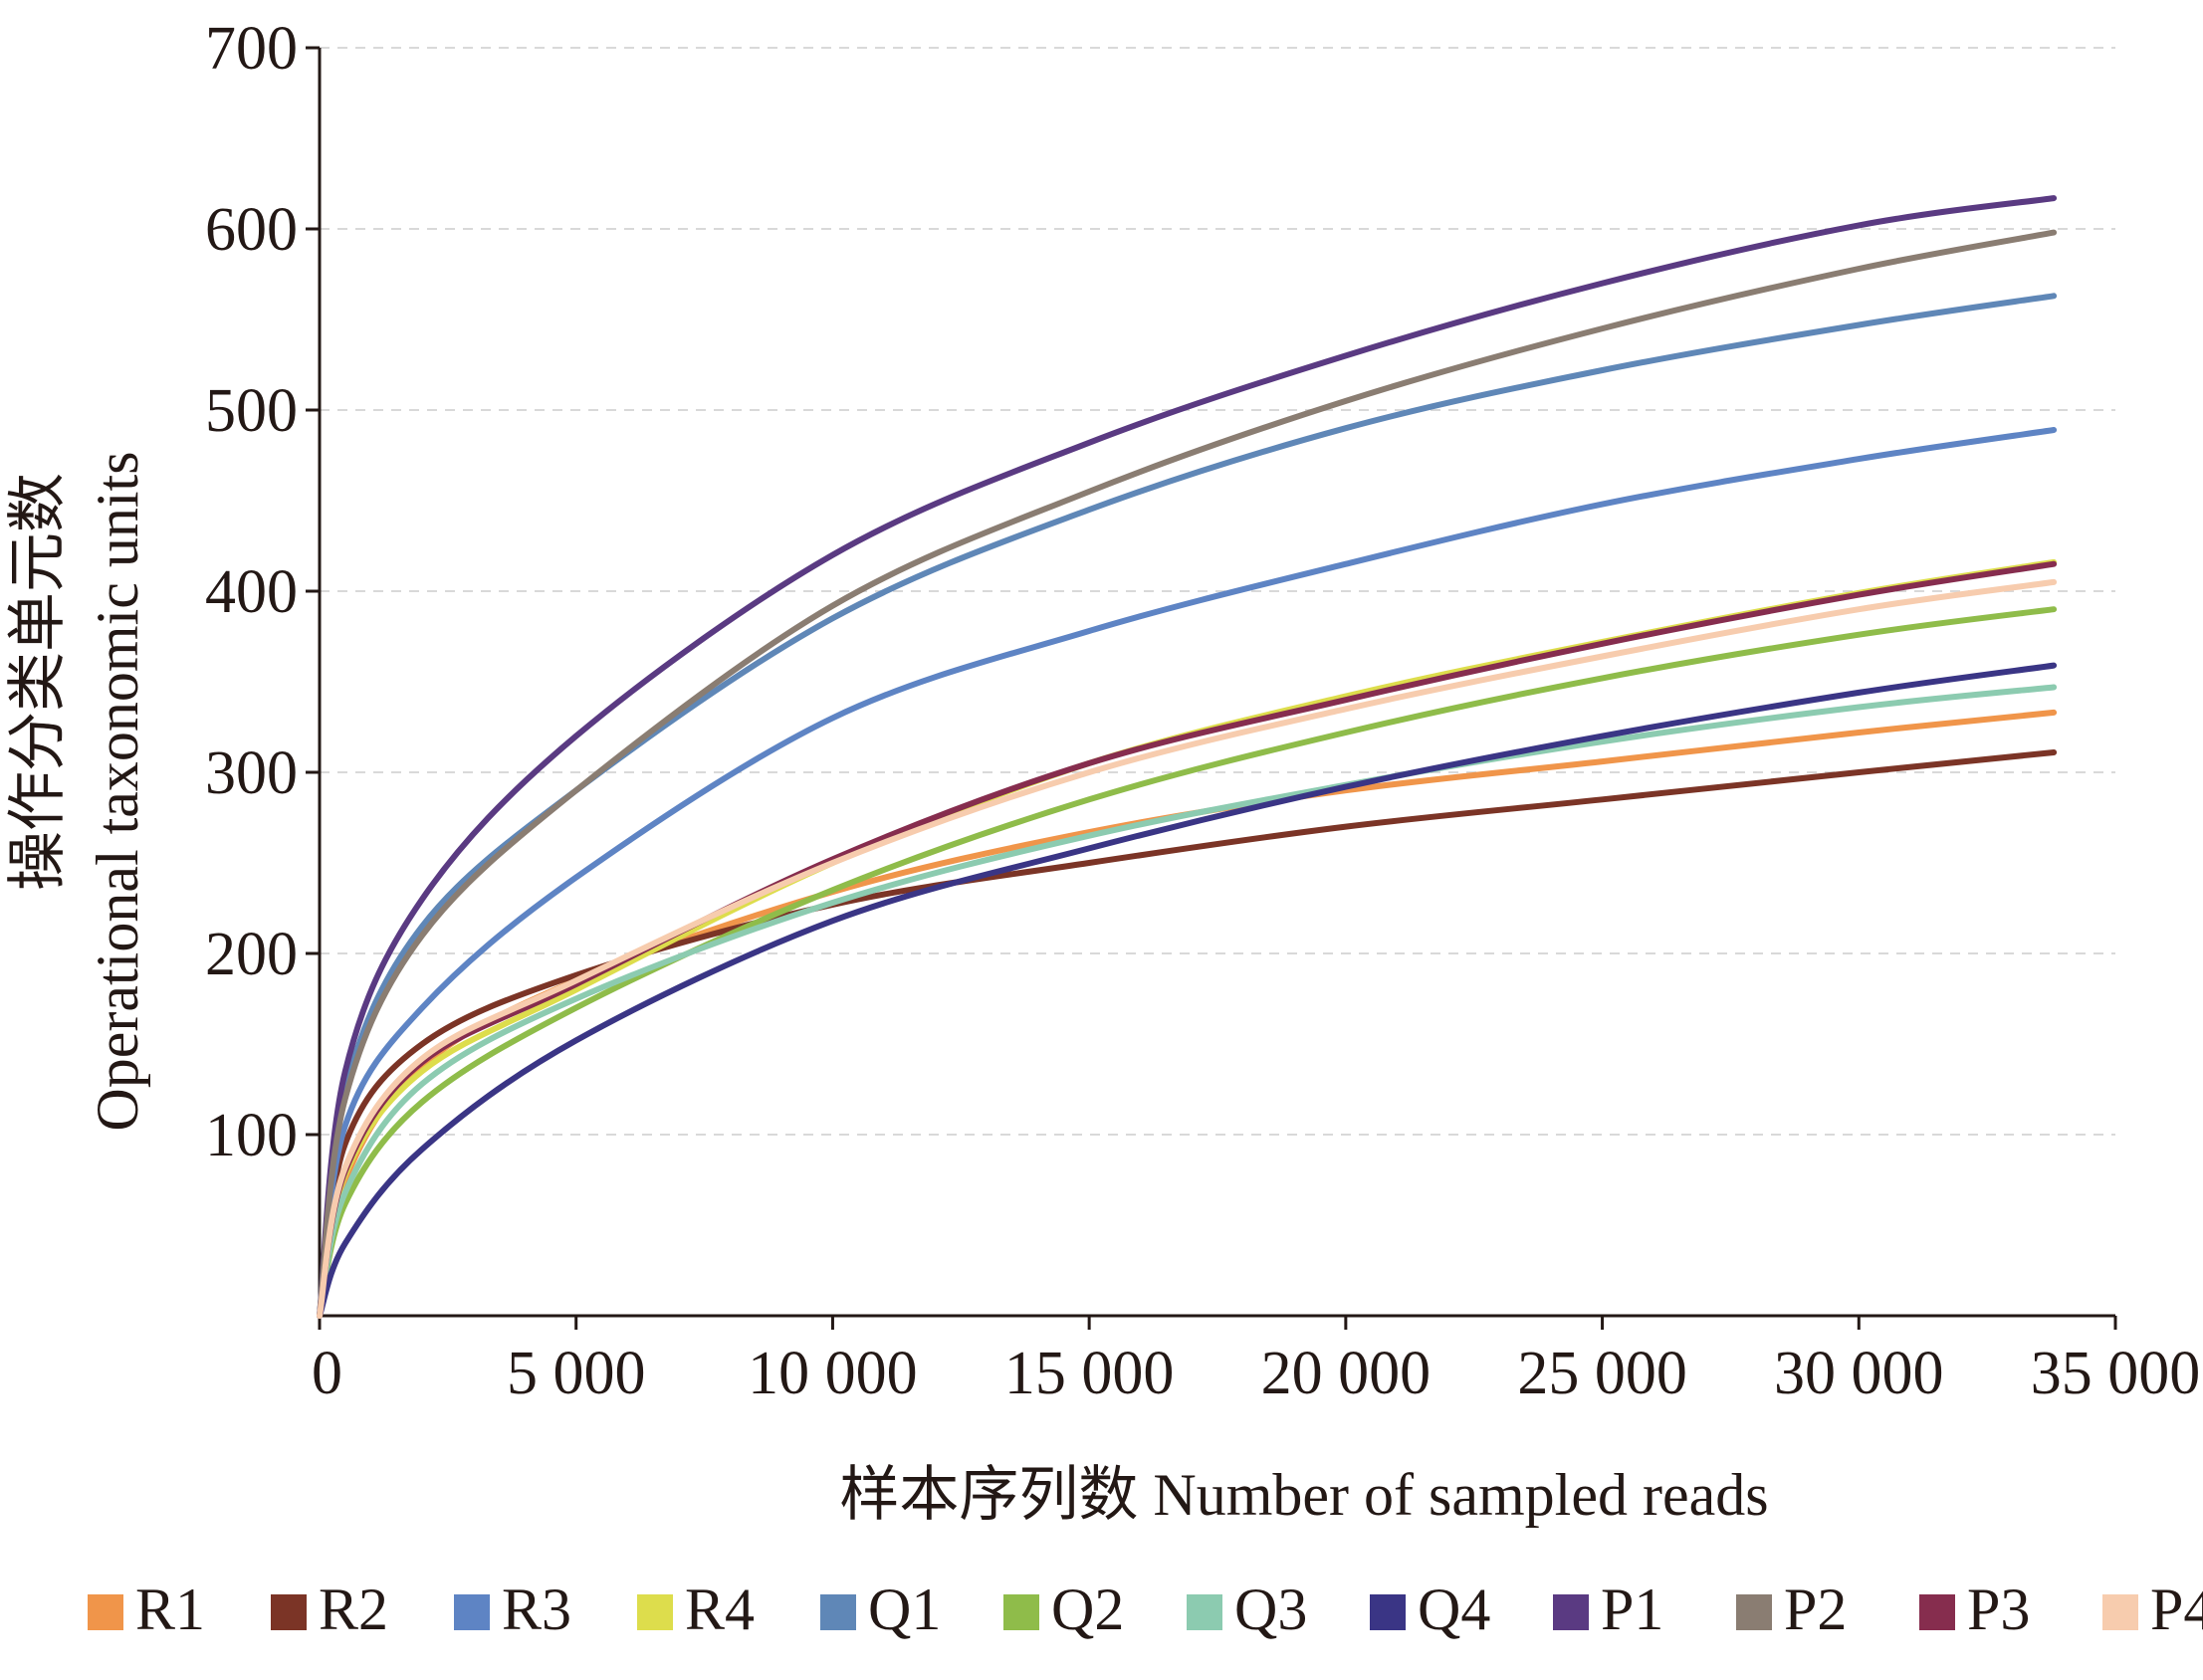  I want to click on legend-label-q2: Q2, so click(1087, 1609).